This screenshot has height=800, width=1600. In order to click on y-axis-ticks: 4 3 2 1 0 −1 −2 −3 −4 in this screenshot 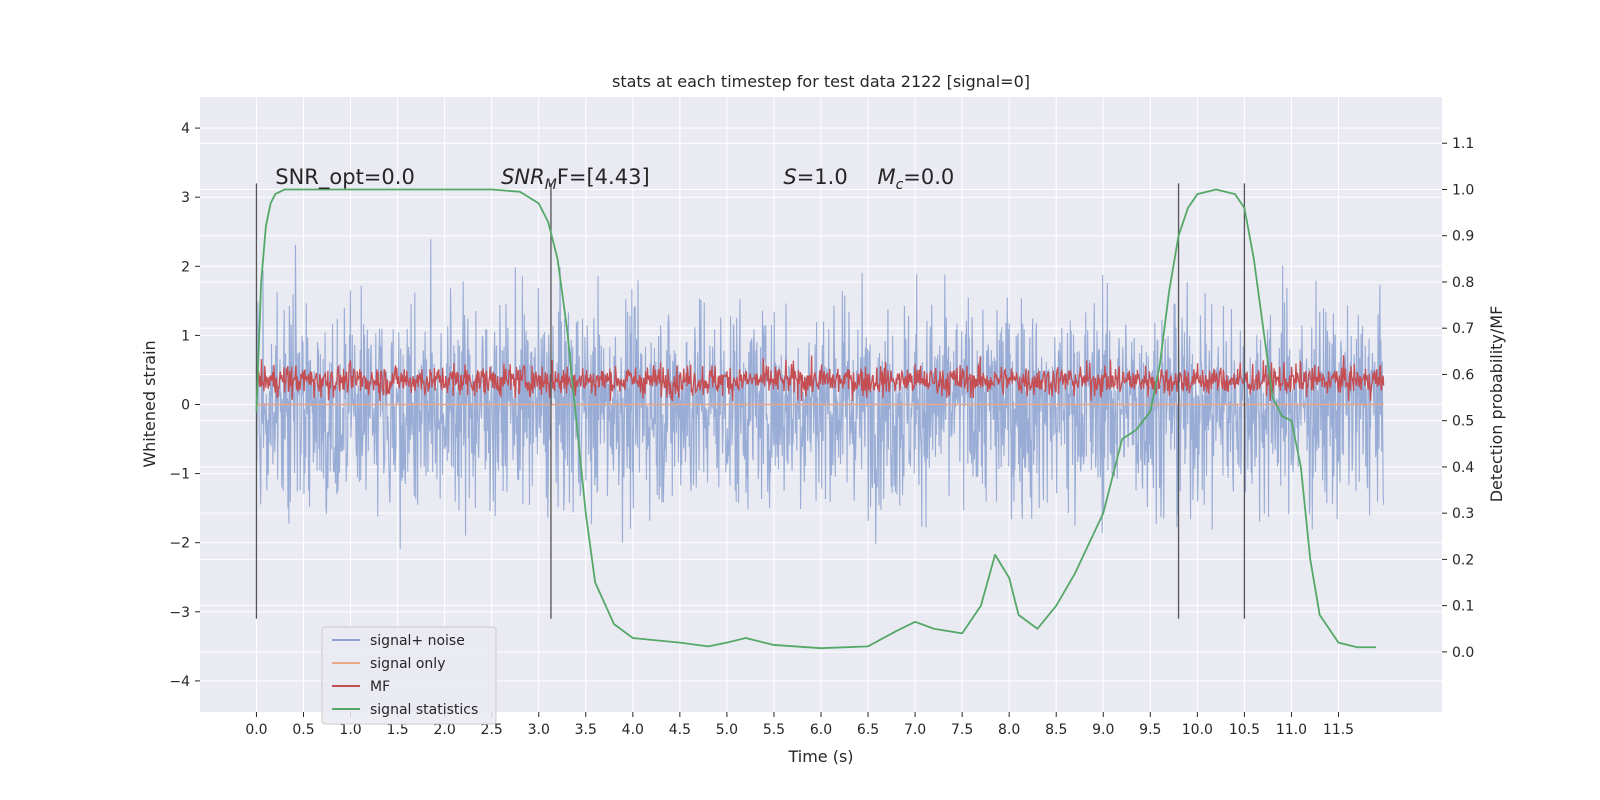, I will do `click(184, 405)`.